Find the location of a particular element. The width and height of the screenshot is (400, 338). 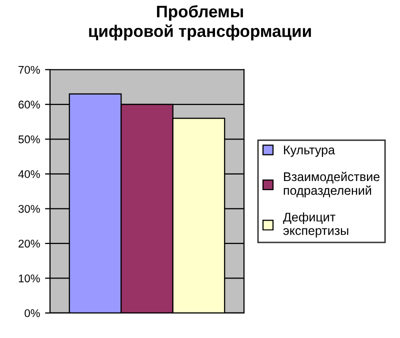

legend-label: Взаимодействие подразделений is located at coordinates (332, 185).